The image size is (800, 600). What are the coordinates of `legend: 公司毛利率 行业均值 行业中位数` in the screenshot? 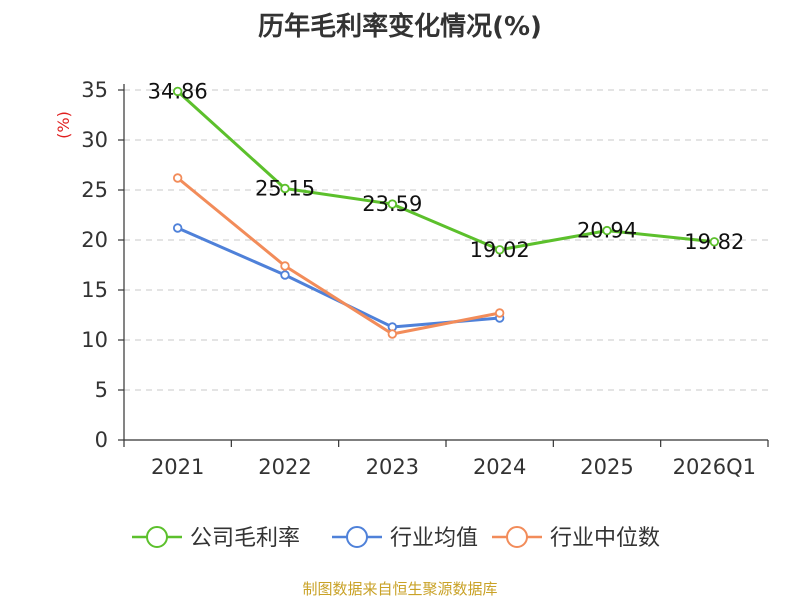 It's located at (396, 538).